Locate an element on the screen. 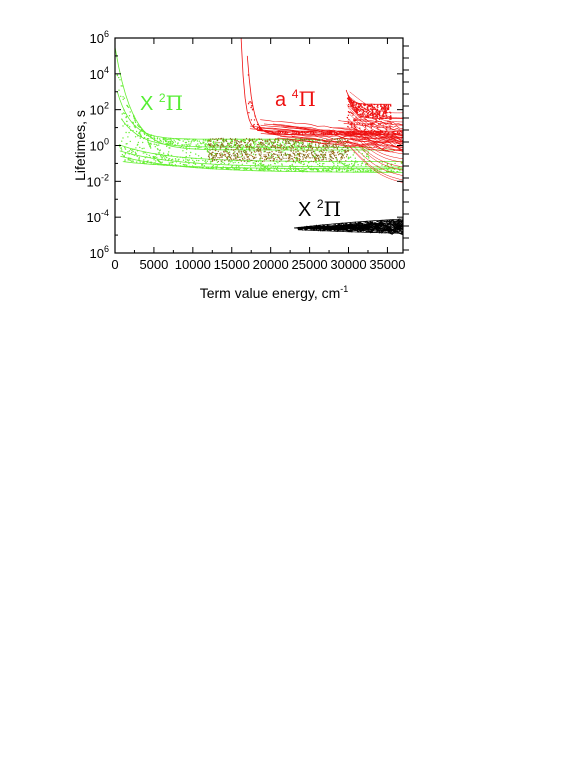  x-tick-label: 15000 is located at coordinates (232, 264).